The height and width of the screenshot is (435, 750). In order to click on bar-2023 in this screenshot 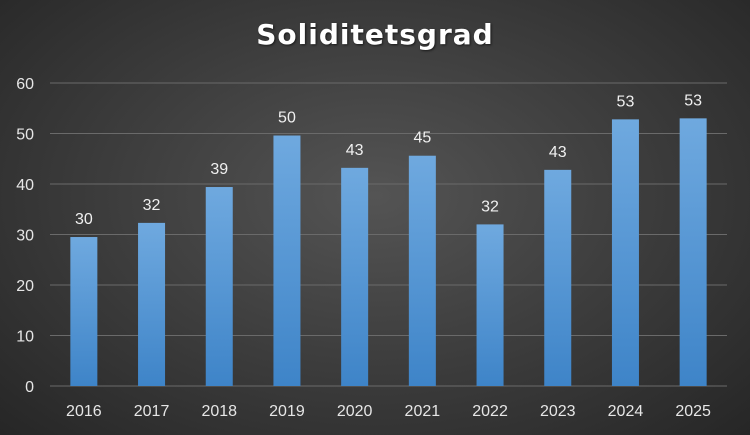, I will do `click(558, 277)`.